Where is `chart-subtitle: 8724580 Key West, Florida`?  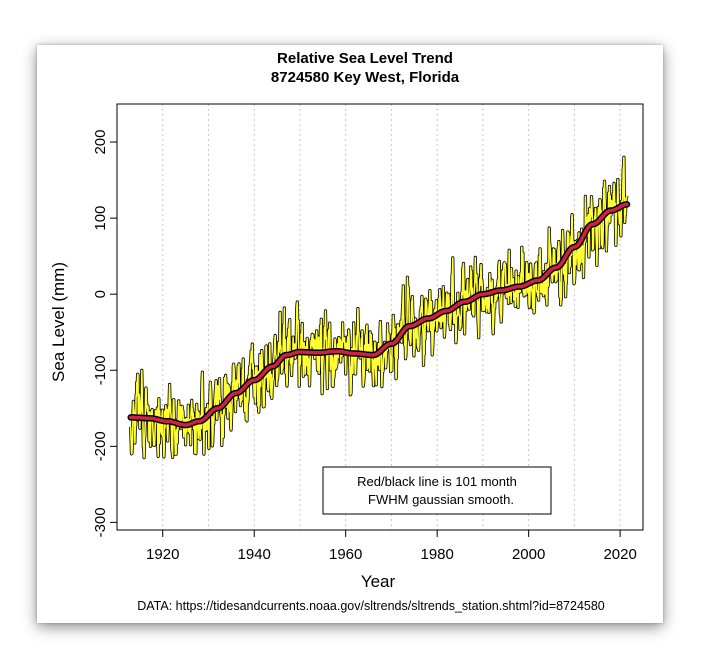
chart-subtitle: 8724580 Key West, Florida is located at coordinates (365, 77).